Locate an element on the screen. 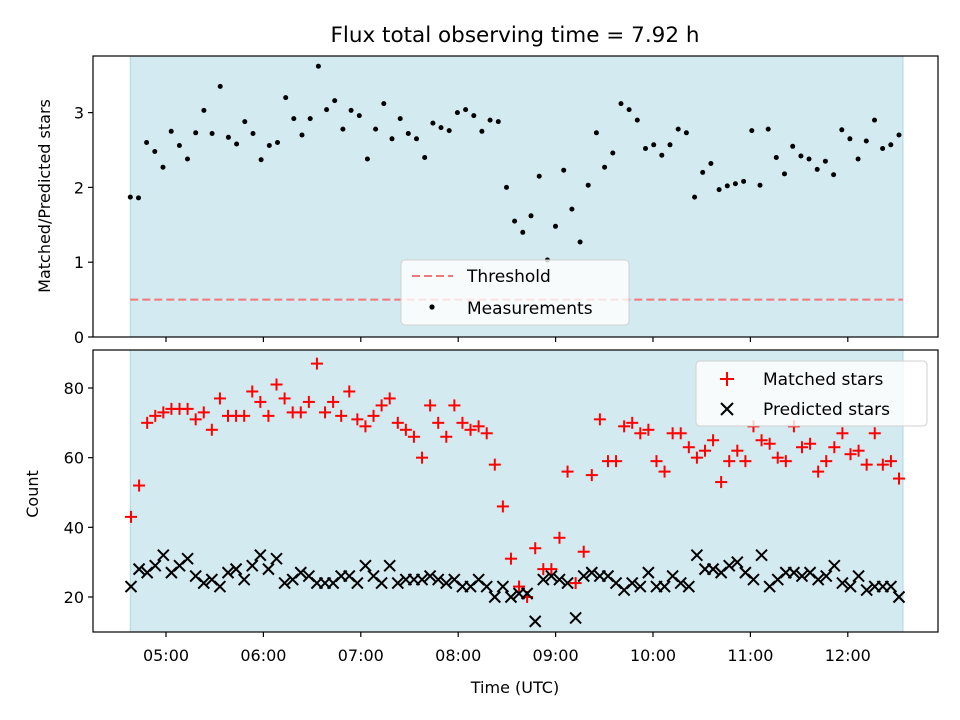  top-ytick-label: 0 is located at coordinates (79, 337).